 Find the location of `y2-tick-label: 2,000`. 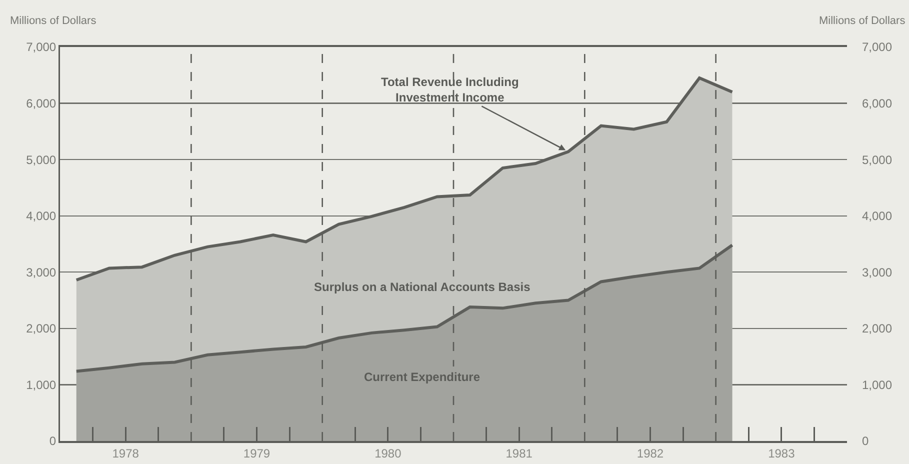

y2-tick-label: 2,000 is located at coordinates (877, 329).